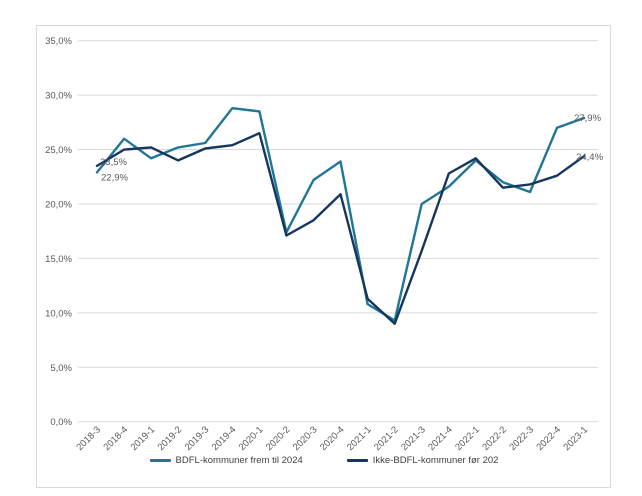 This screenshot has height=496, width=642. What do you see at coordinates (58, 259) in the screenshot?
I see `y-tick-label: 15,0%` at bounding box center [58, 259].